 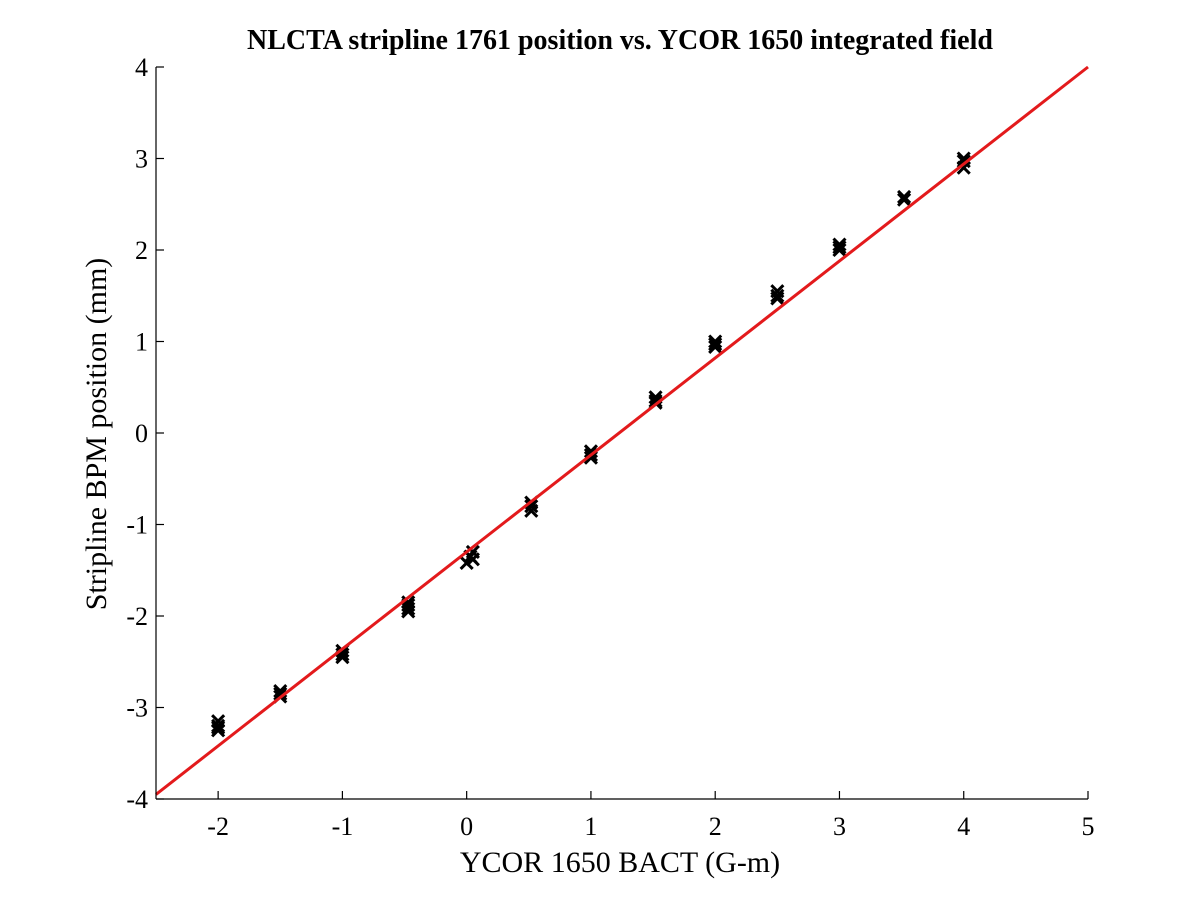 What do you see at coordinates (839, 826) in the screenshot?
I see `x-tick-label: 3` at bounding box center [839, 826].